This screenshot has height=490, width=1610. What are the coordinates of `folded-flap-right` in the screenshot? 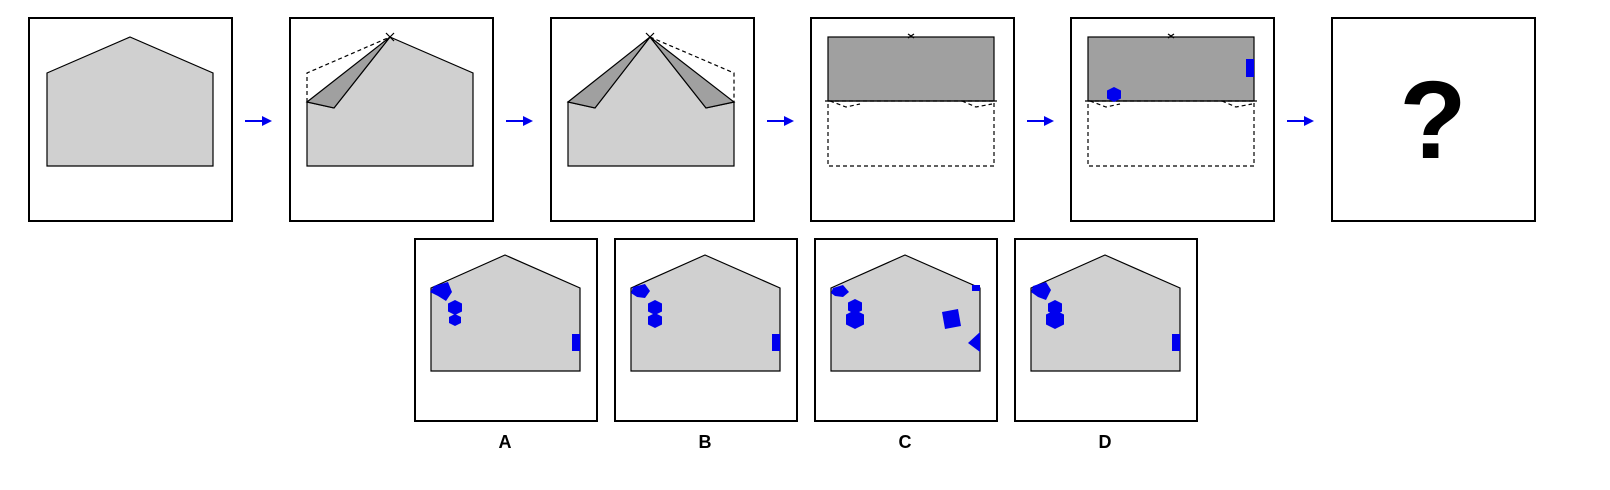 It's located at (692, 72).